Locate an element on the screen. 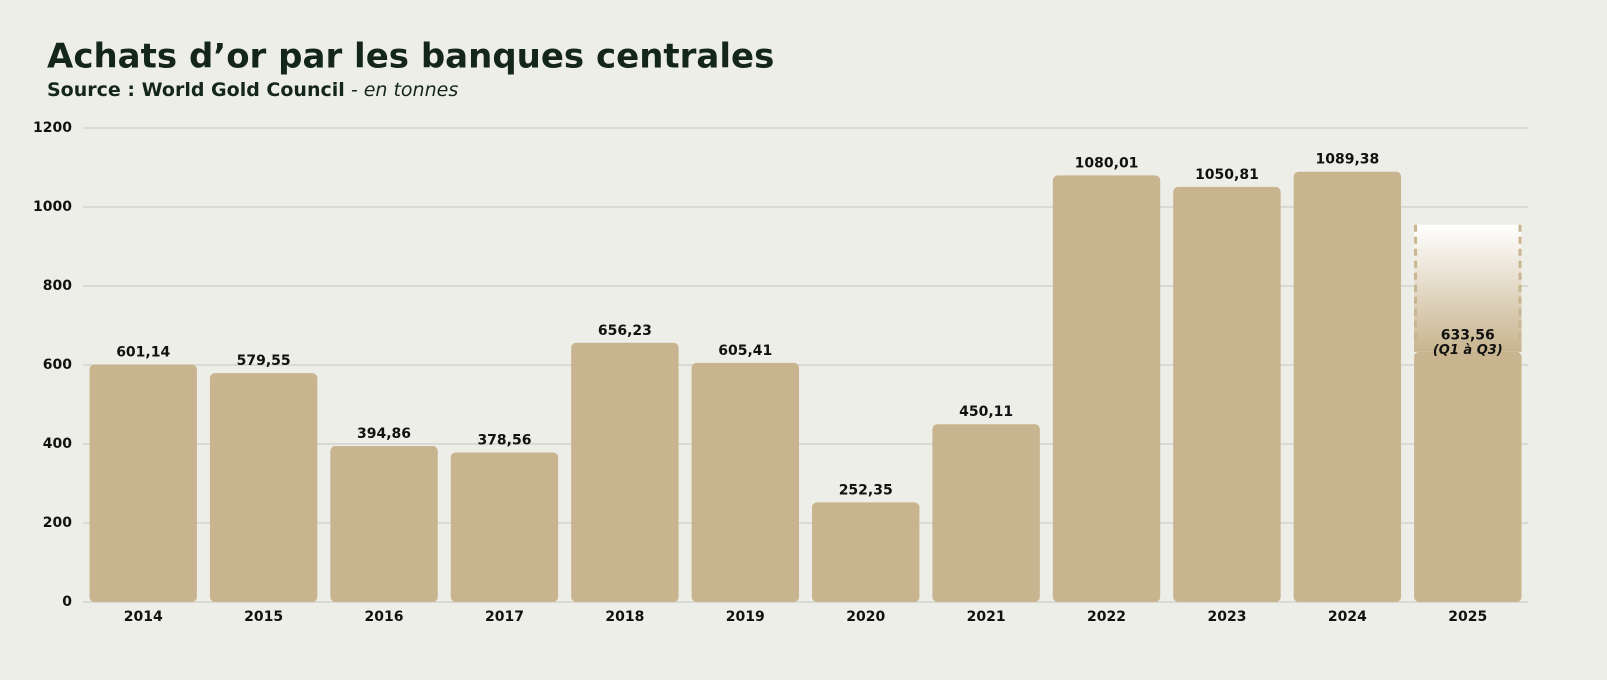 The width and height of the screenshot is (1607, 680). value-label: 378,56 is located at coordinates (504, 440).